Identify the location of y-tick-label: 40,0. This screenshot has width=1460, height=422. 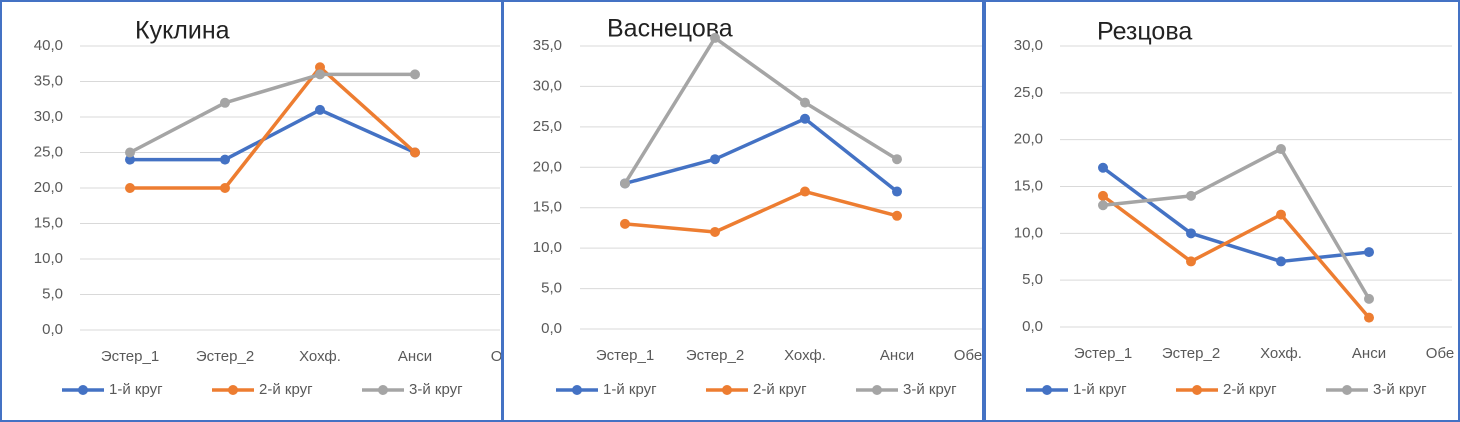
(48, 45).